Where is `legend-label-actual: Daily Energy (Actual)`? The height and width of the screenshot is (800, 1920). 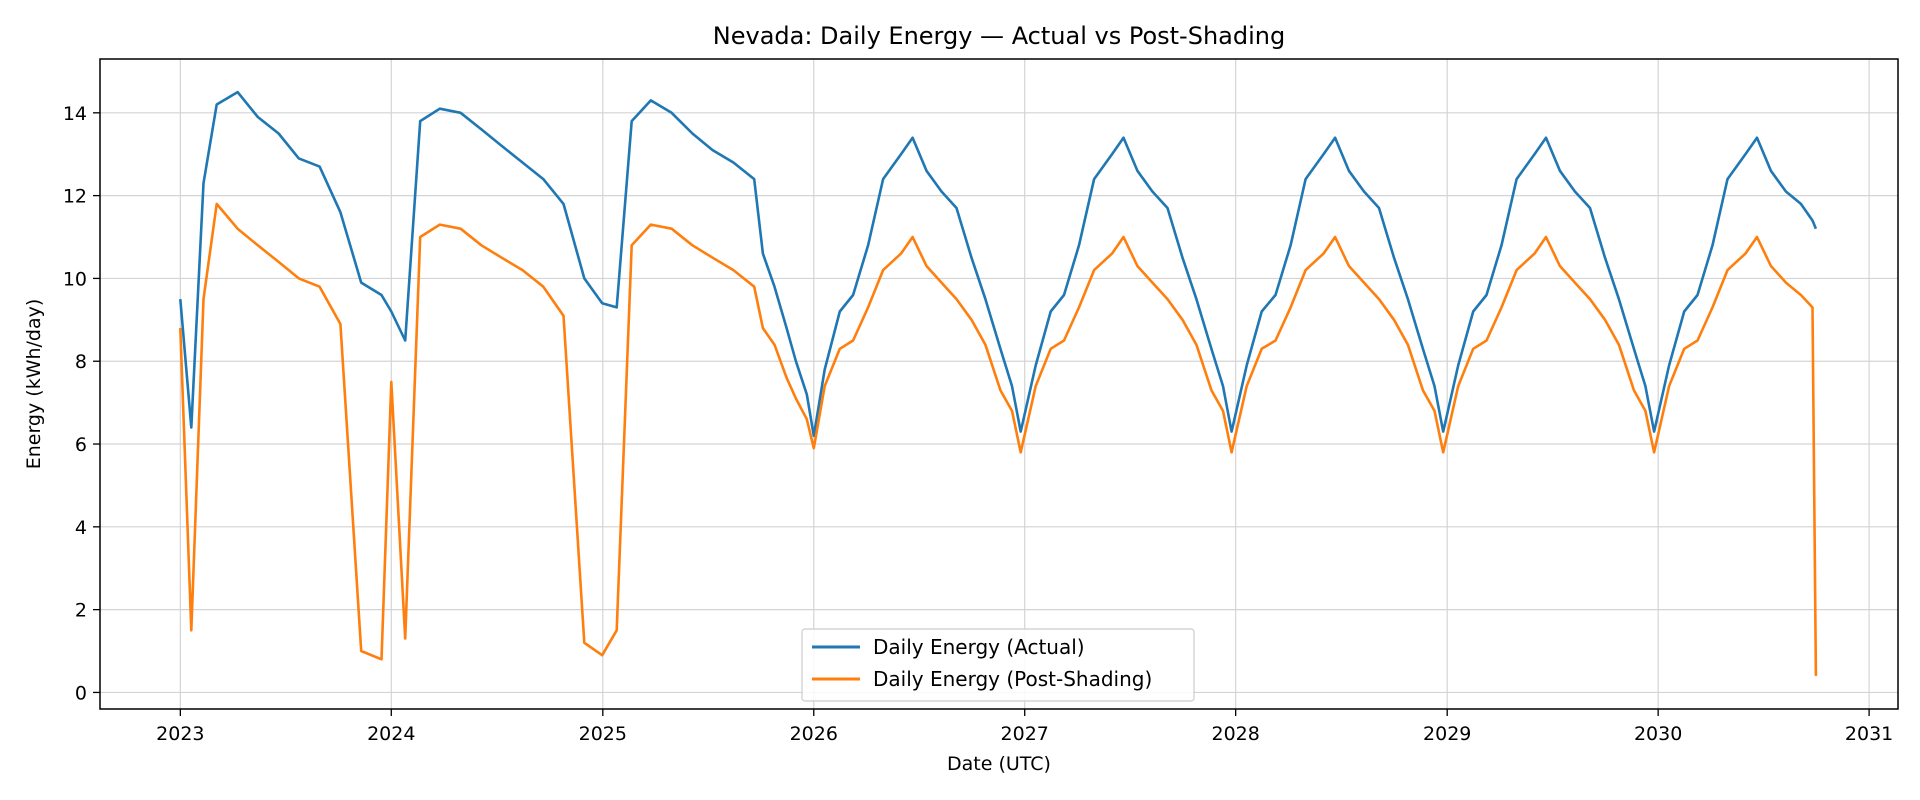
legend-label-actual: Daily Energy (Actual) is located at coordinates (979, 647).